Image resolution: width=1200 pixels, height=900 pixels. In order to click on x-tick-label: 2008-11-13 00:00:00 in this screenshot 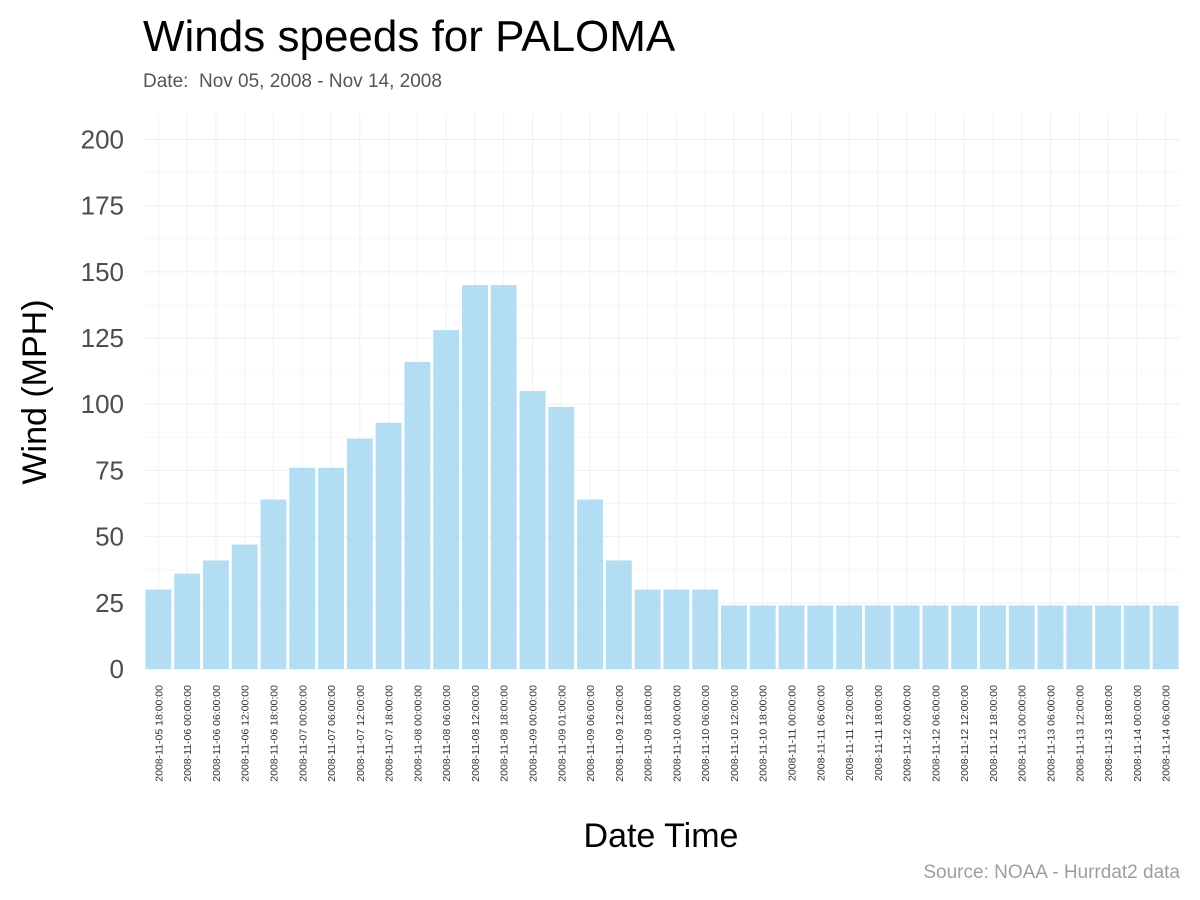, I will do `click(1023, 733)`.